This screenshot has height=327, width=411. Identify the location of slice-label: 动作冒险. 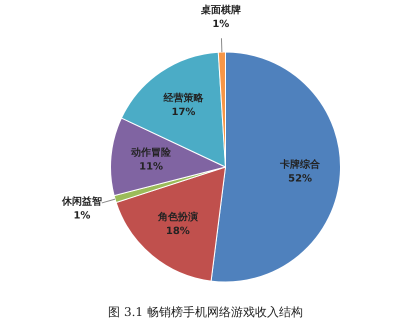
(151, 152).